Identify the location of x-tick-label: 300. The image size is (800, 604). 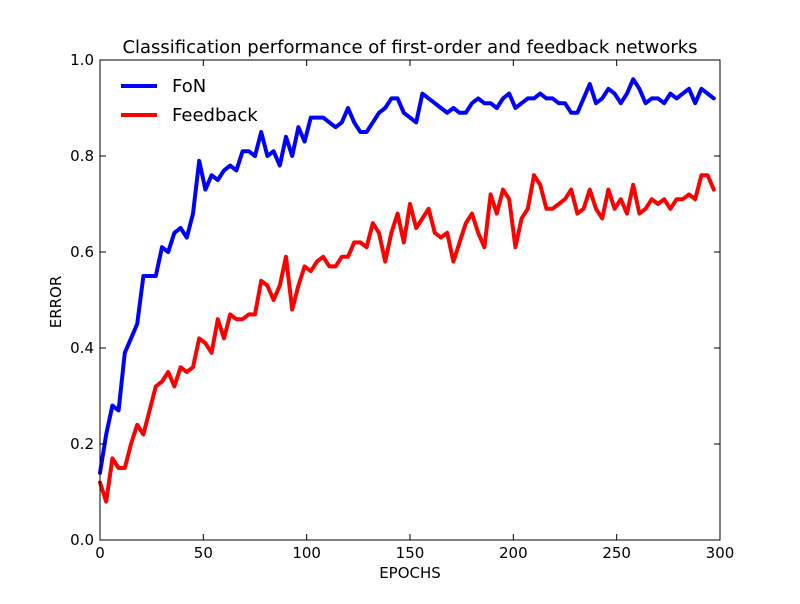
(720, 553).